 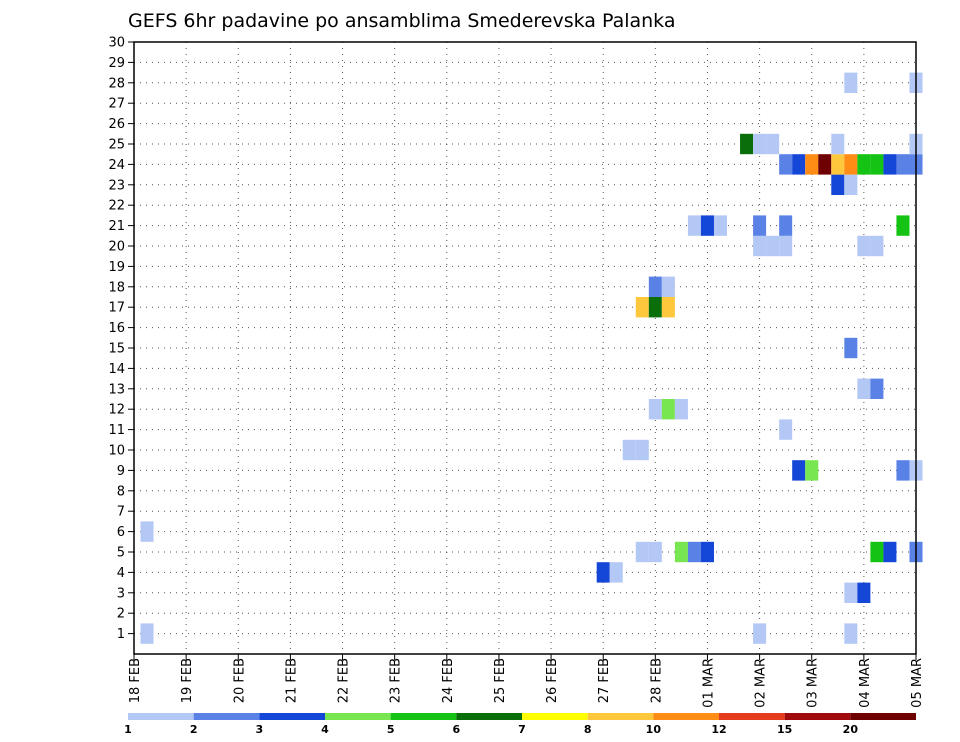 What do you see at coordinates (391, 729) in the screenshot?
I see `colorbar-label: 5` at bounding box center [391, 729].